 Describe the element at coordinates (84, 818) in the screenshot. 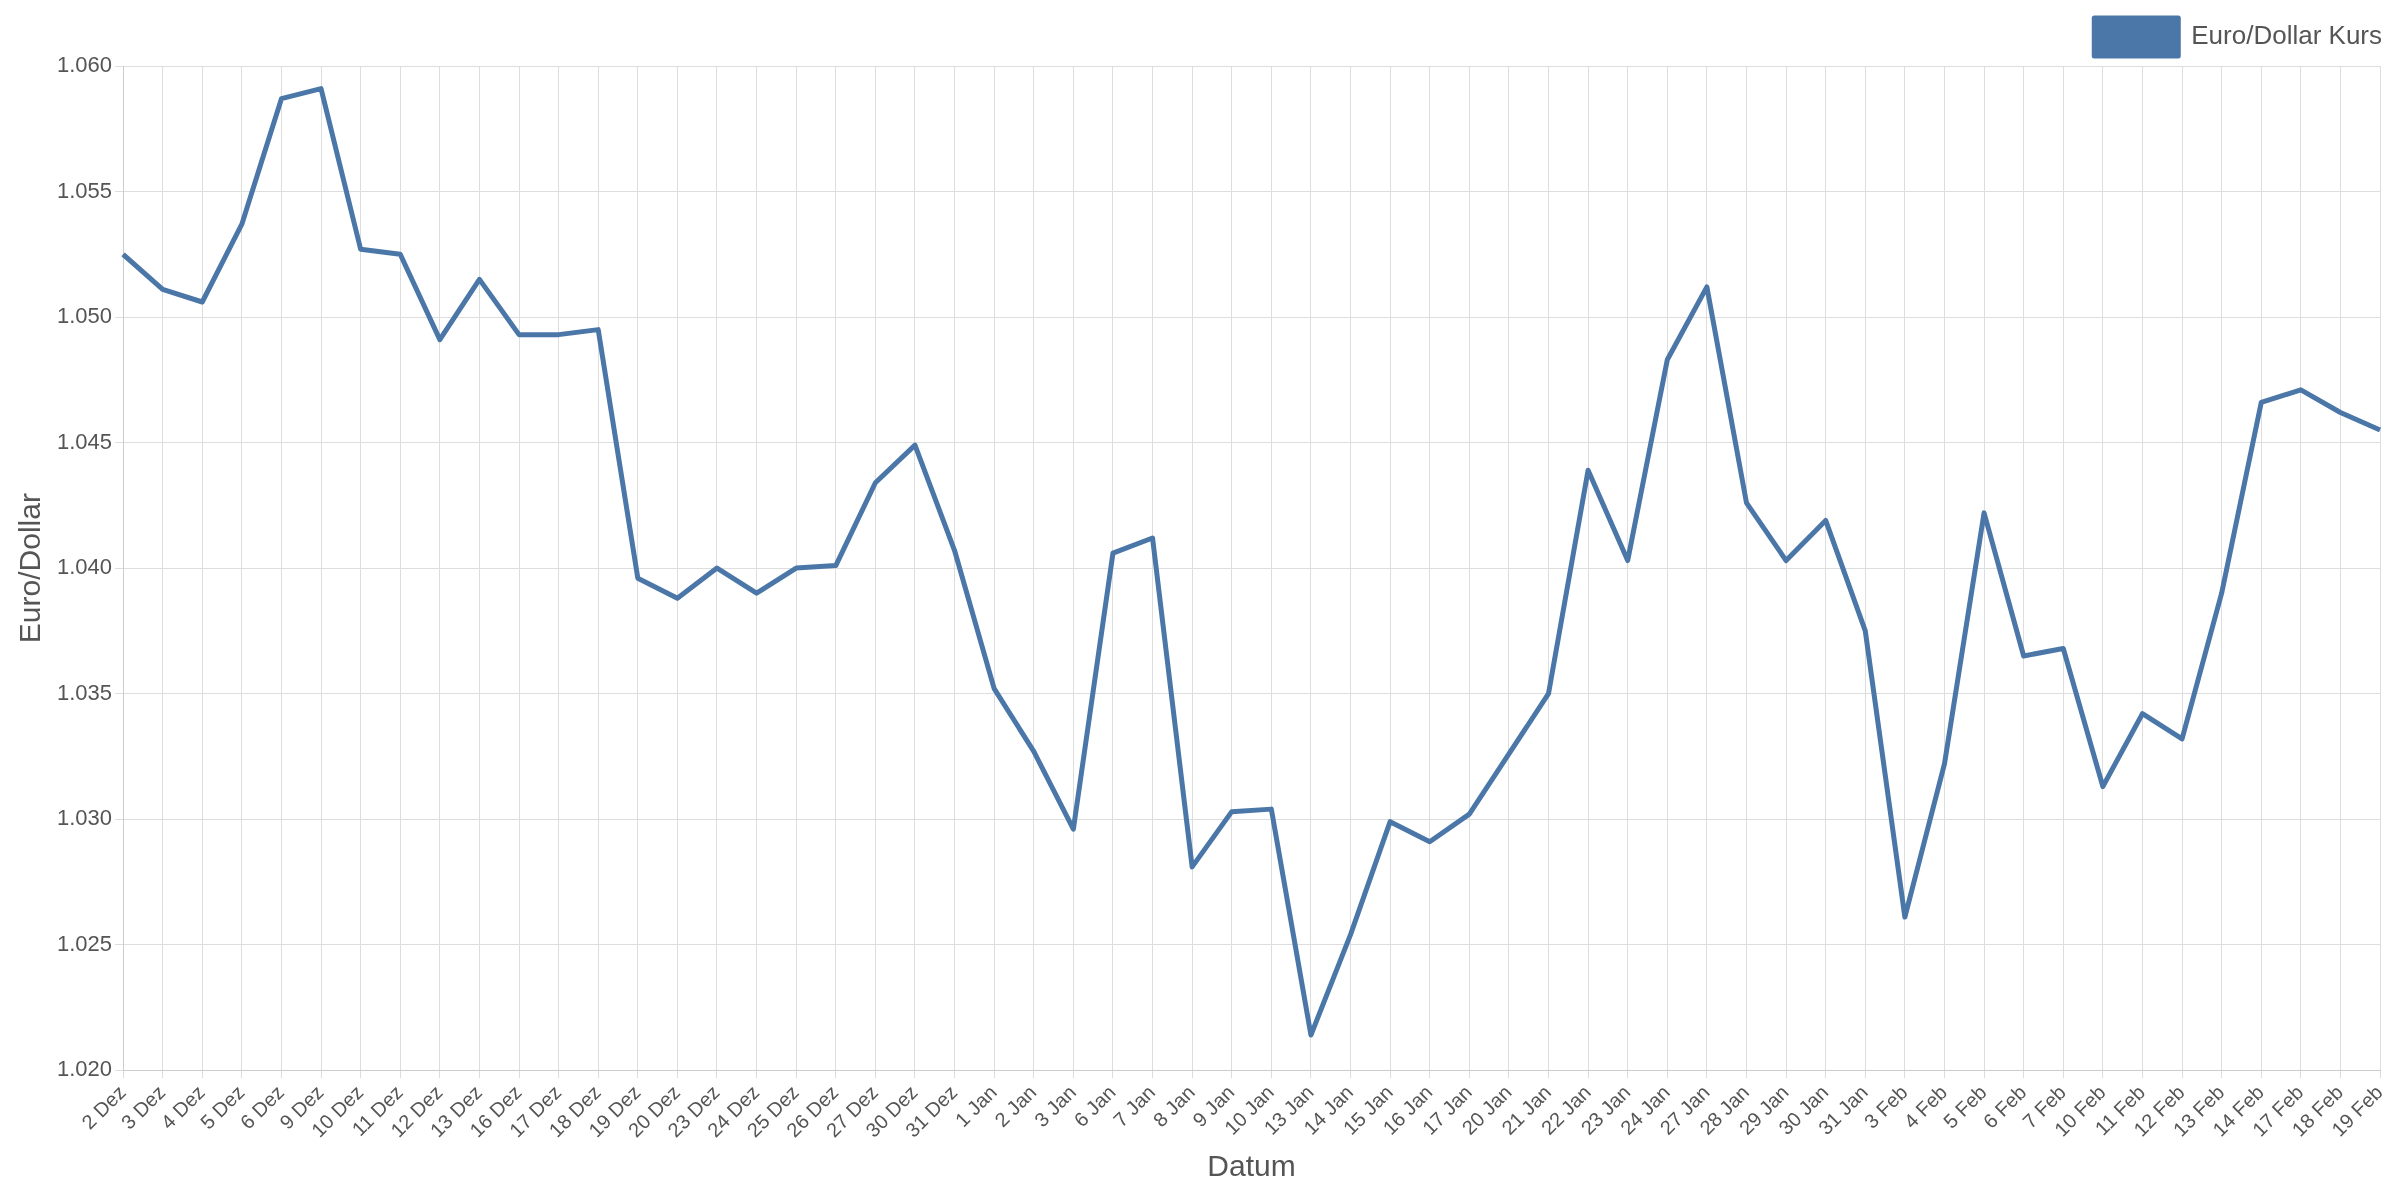

I see `y-tick-label: 1.030` at that location.